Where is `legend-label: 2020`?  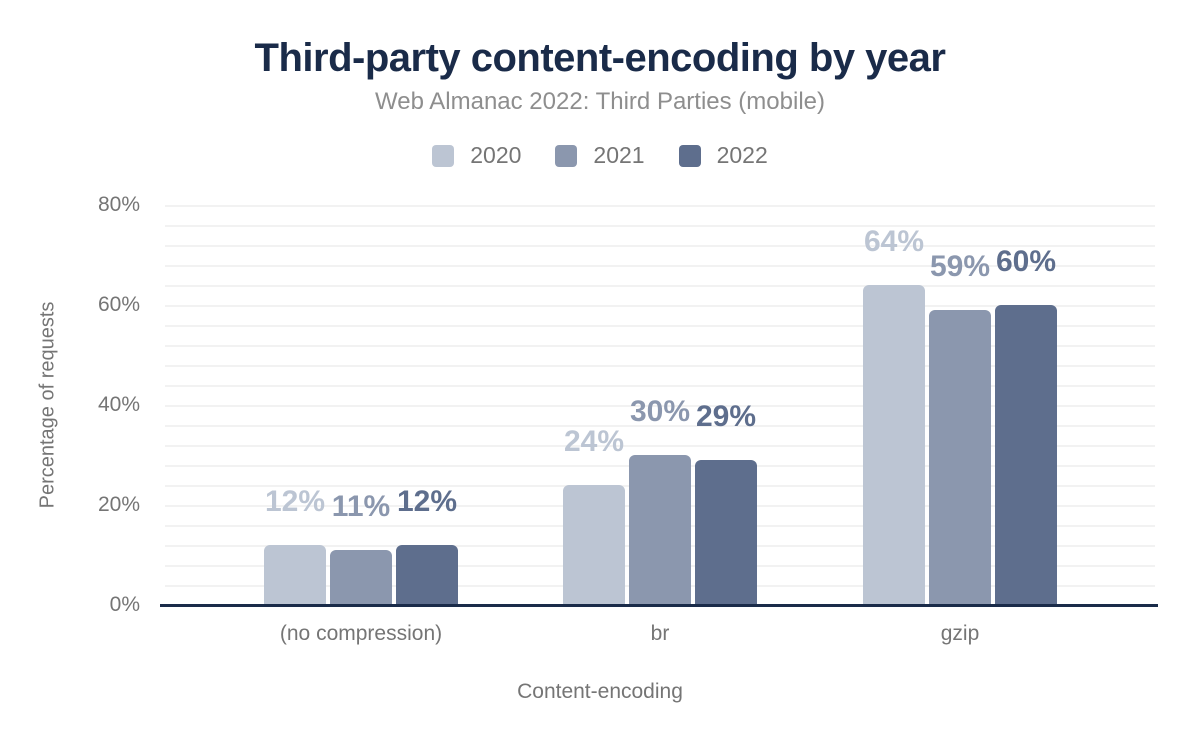 legend-label: 2020 is located at coordinates (496, 155).